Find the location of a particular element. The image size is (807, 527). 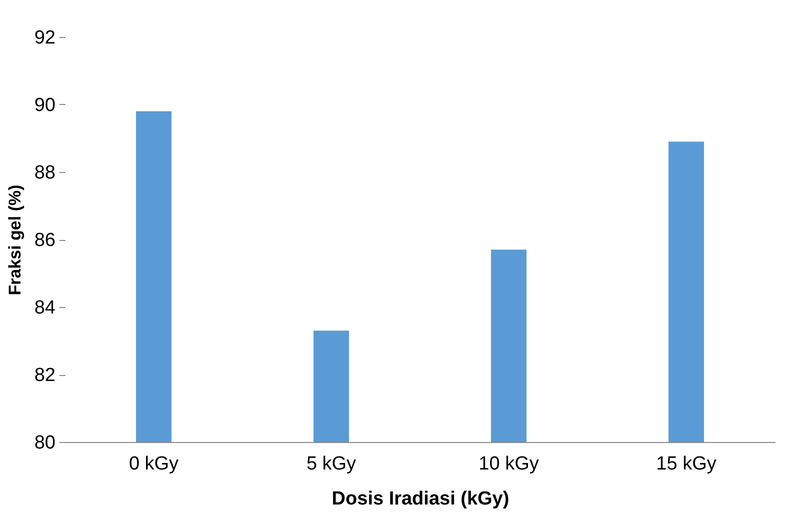

x-tick-label: 5 kGy is located at coordinates (331, 464).